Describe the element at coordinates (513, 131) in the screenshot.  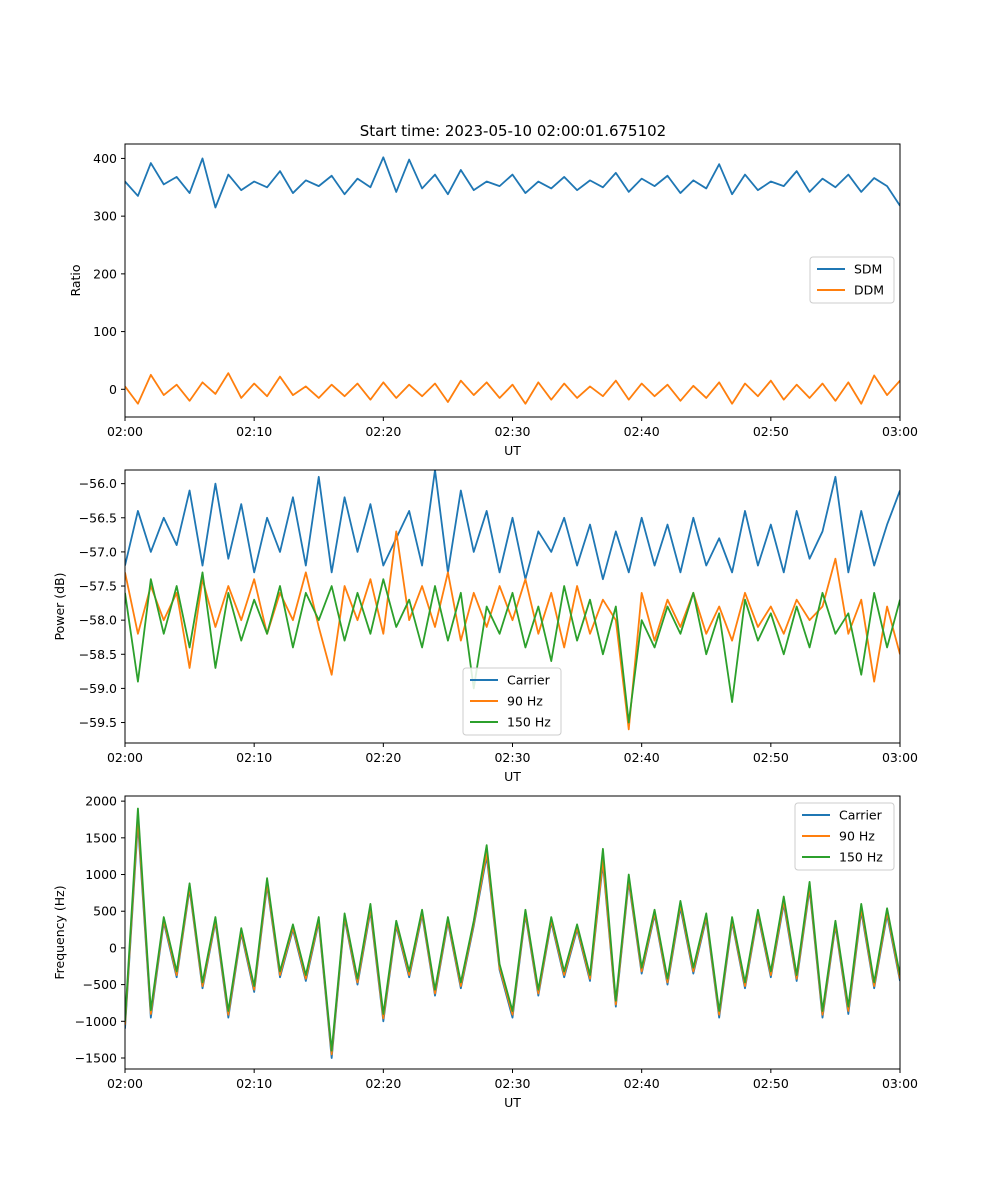
I see `figure-title: Start time: 2023-05-10 02:00:01.675102` at that location.